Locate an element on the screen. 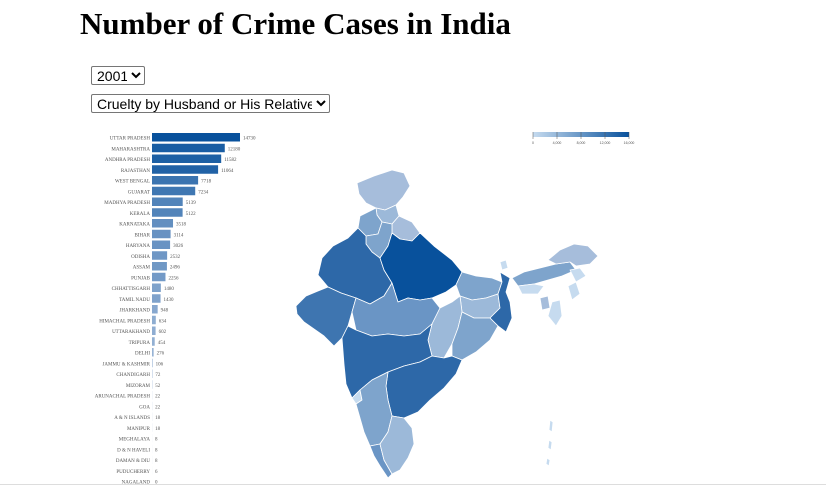  bar-category-label: CHHATTISGARH is located at coordinates (131, 289).